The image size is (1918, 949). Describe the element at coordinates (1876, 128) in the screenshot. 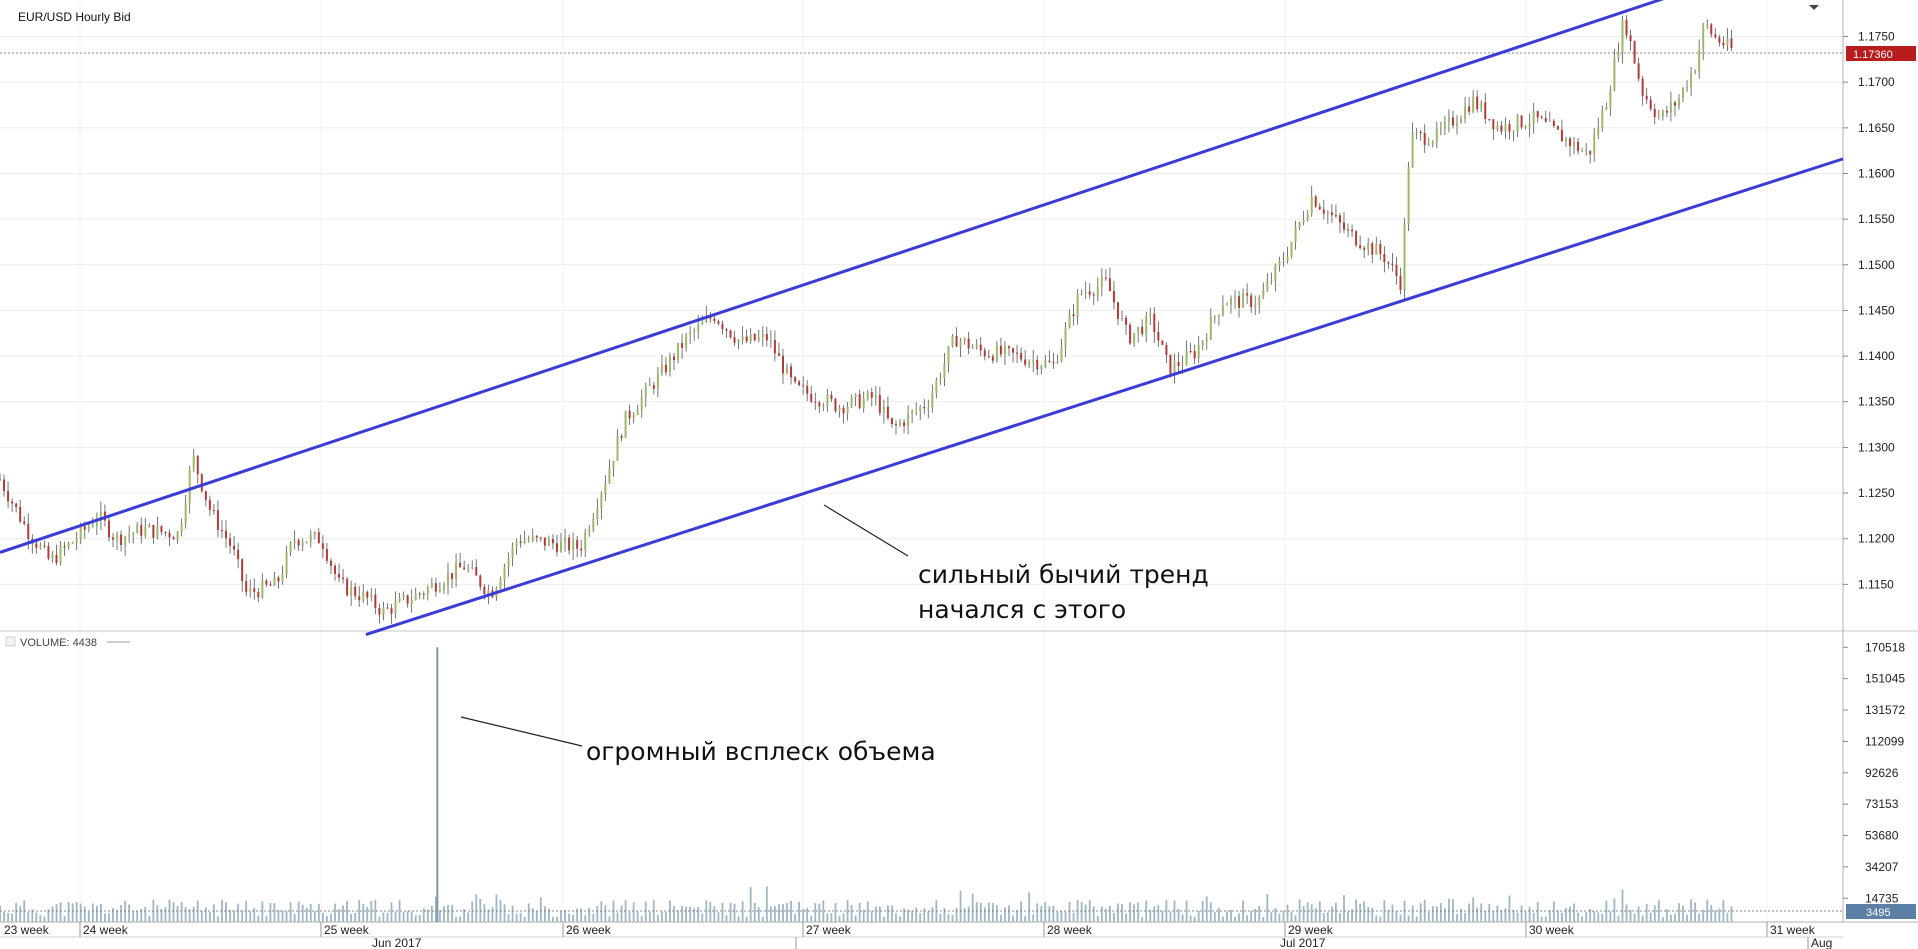

I see `price-tick-label: 1.1650` at that location.